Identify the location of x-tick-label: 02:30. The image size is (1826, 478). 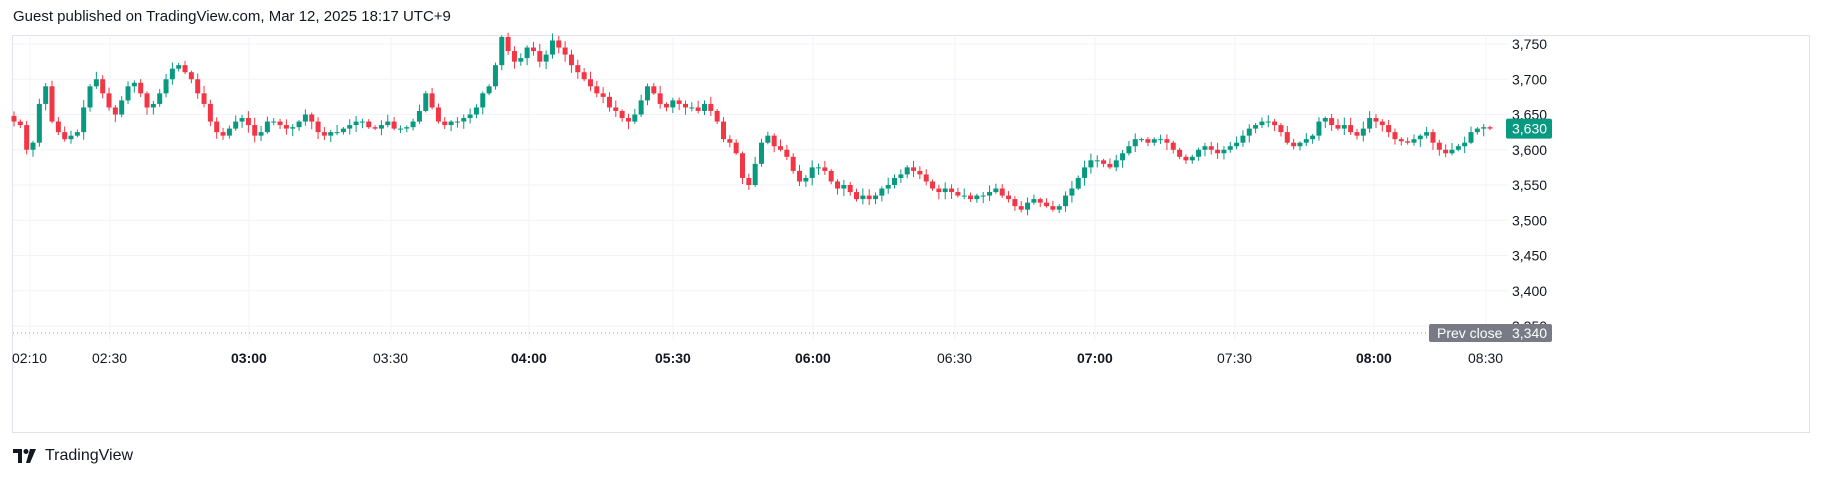
(109, 358).